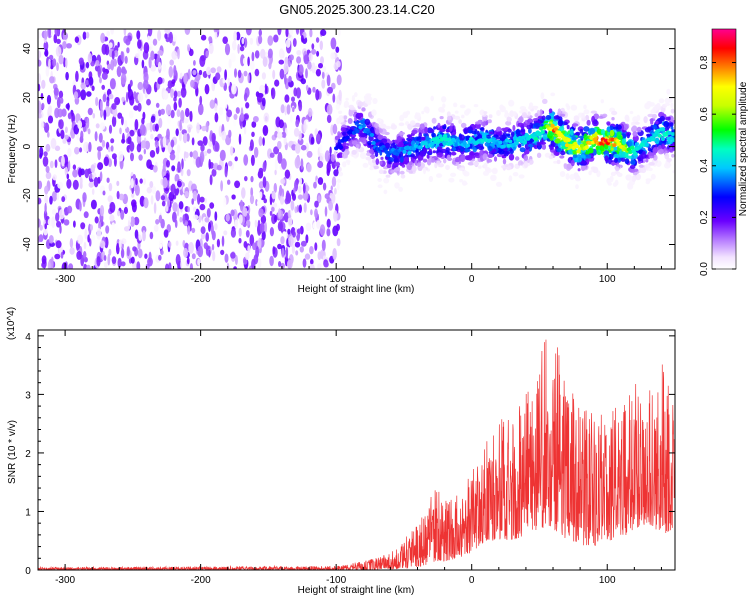  I want to click on colorbar-tick-label: 0.0, so click(704, 269).